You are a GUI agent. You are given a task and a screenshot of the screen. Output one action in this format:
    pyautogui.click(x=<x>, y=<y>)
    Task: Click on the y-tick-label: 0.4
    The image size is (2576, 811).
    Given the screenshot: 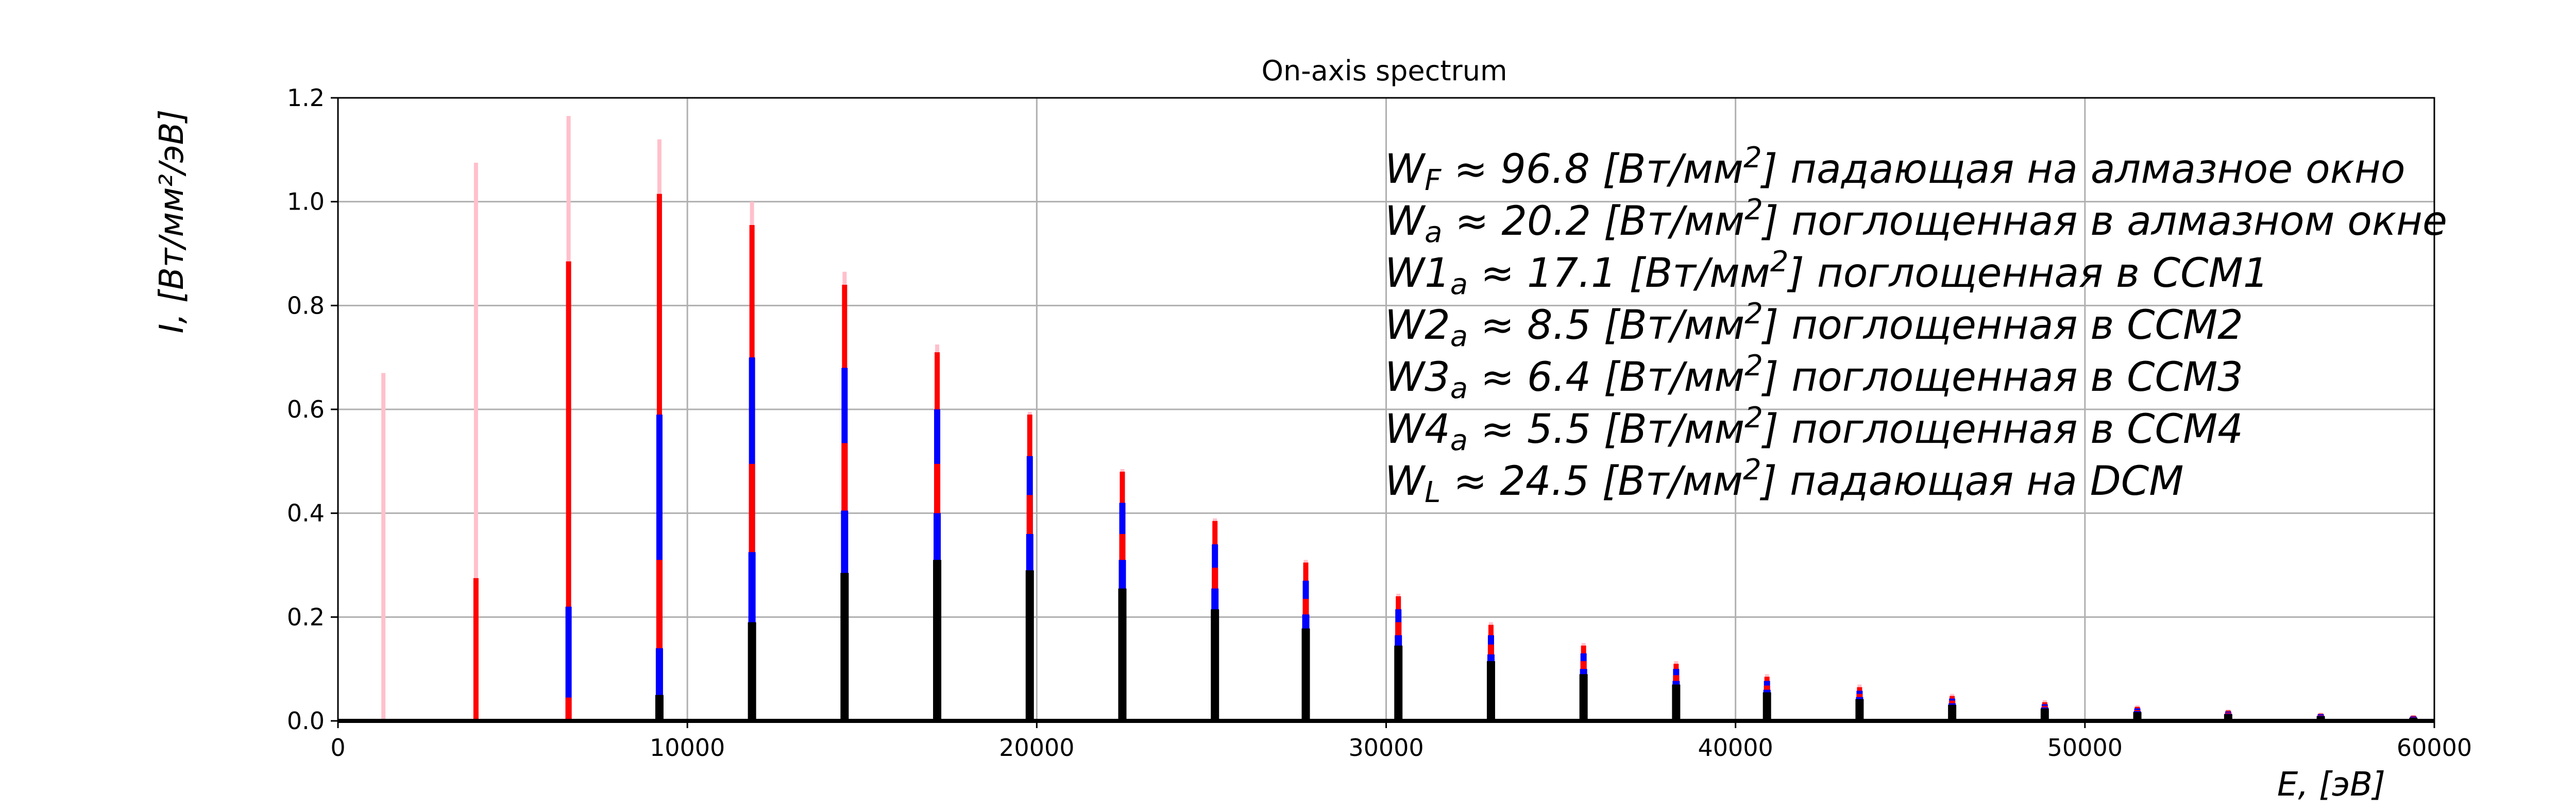 What is the action you would take?
    pyautogui.click(x=306, y=513)
    